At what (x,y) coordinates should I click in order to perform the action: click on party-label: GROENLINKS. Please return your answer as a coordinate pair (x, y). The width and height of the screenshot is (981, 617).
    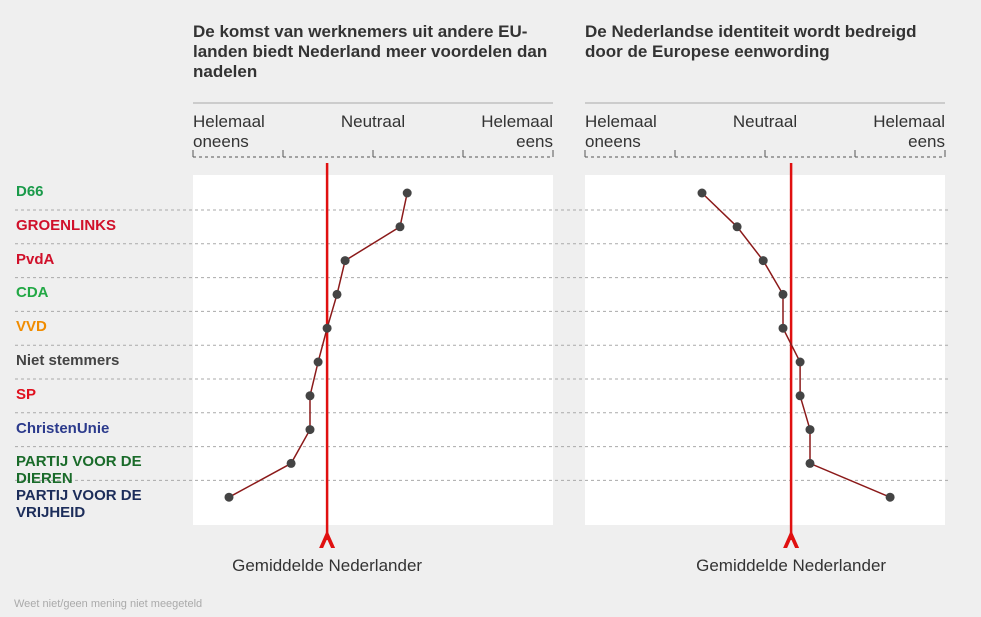
    Looking at the image, I should click on (66, 225).